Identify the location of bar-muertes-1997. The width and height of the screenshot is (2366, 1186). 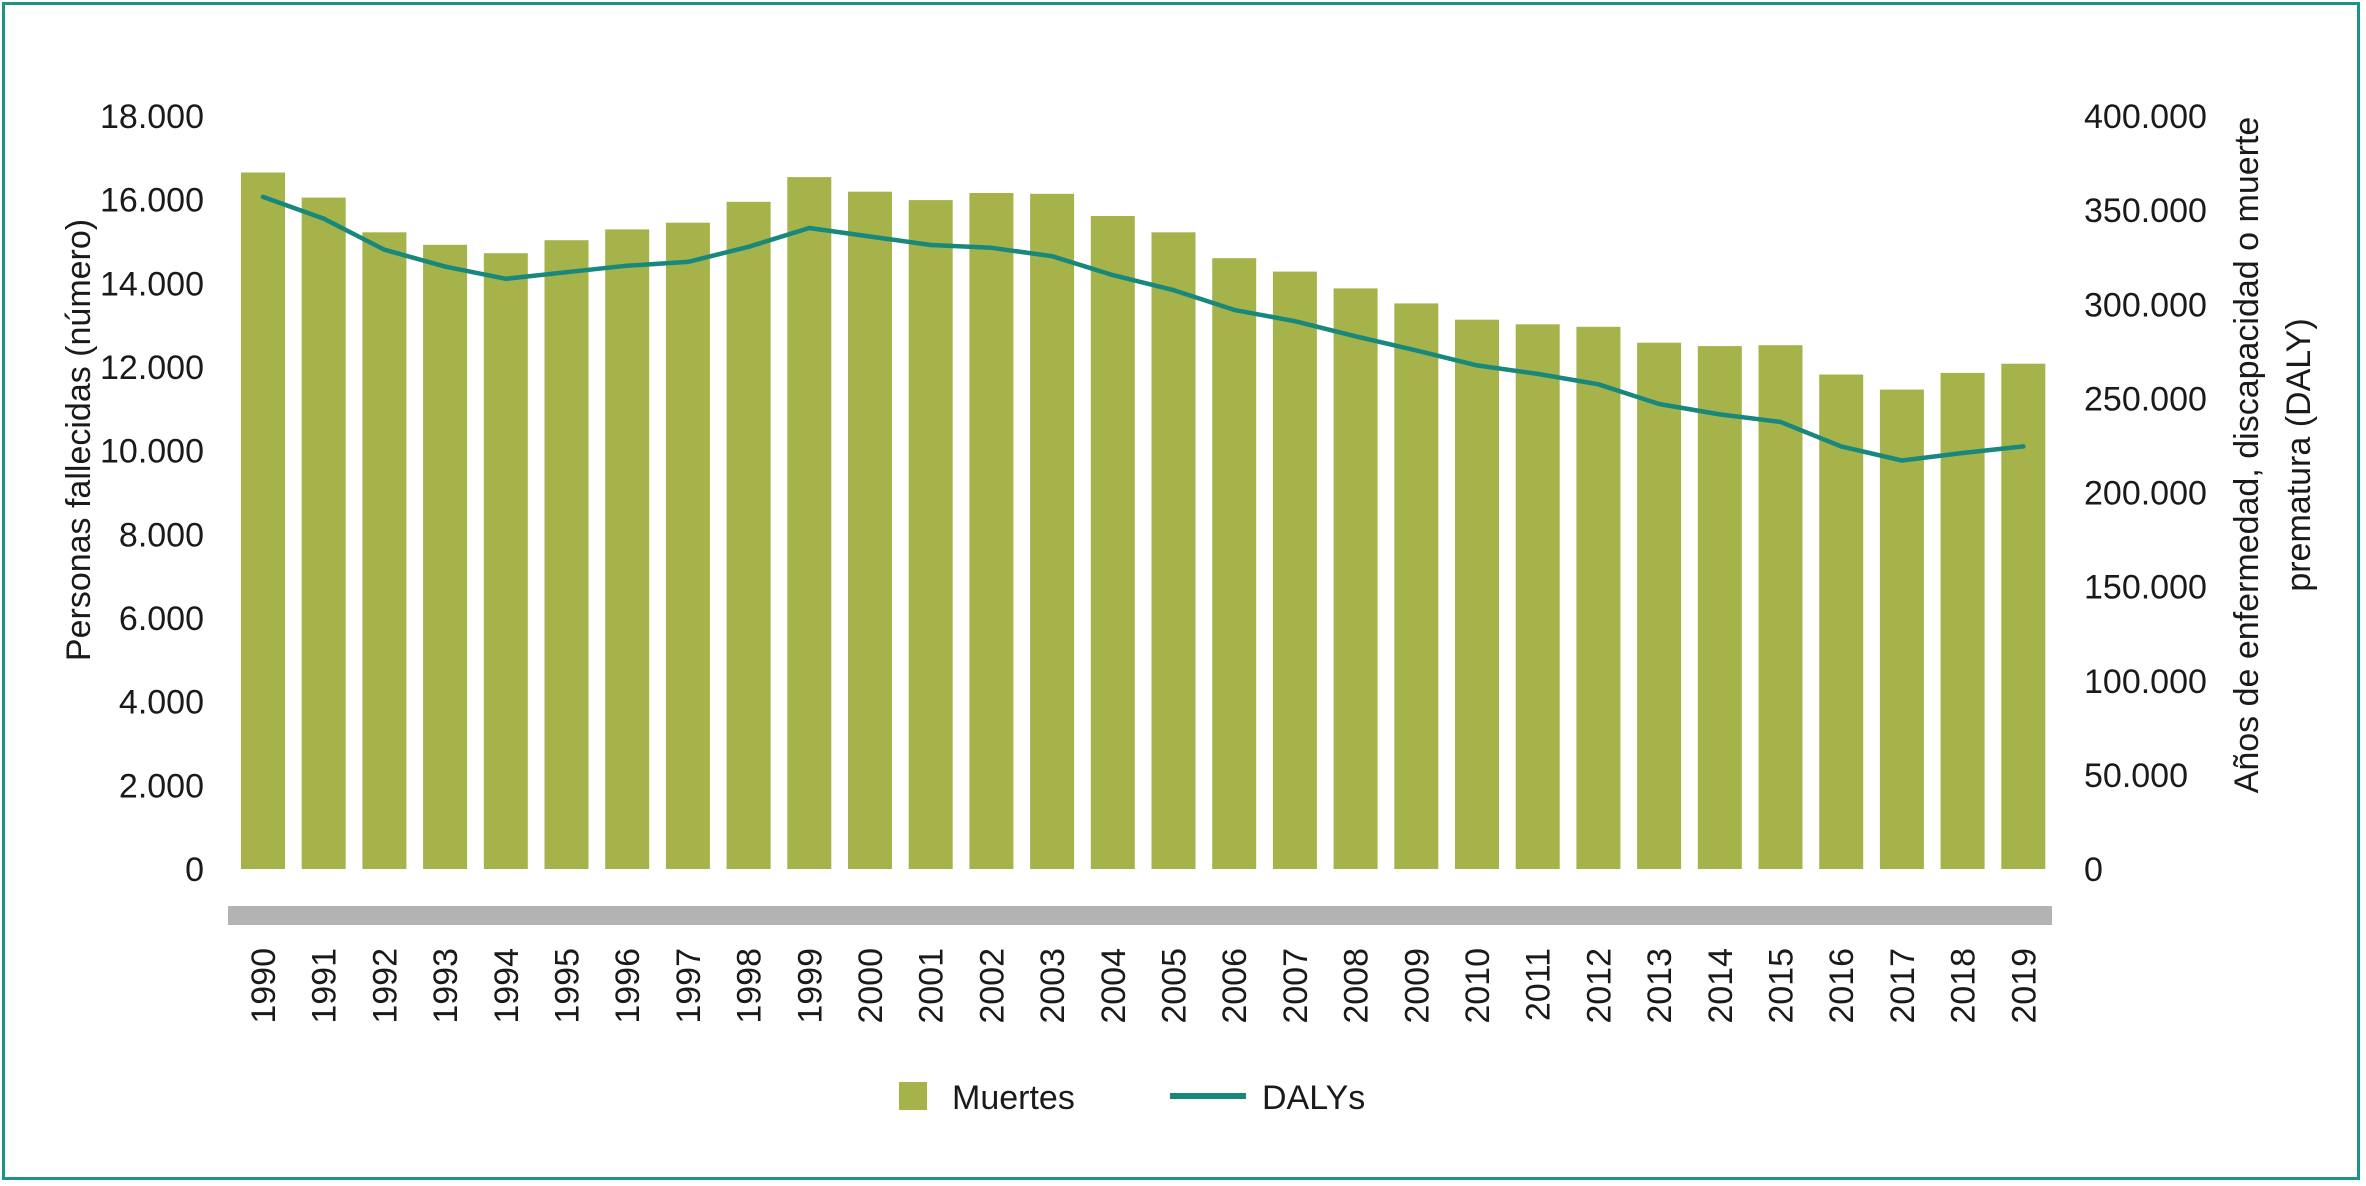
(687, 545).